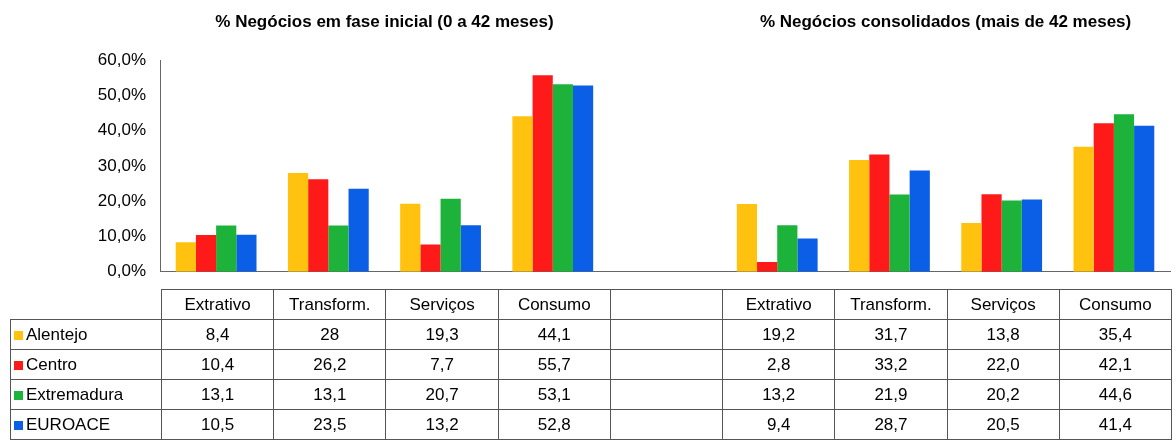 The width and height of the screenshot is (1176, 443). What do you see at coordinates (442, 334) in the screenshot?
I see `data-label: 19,3` at bounding box center [442, 334].